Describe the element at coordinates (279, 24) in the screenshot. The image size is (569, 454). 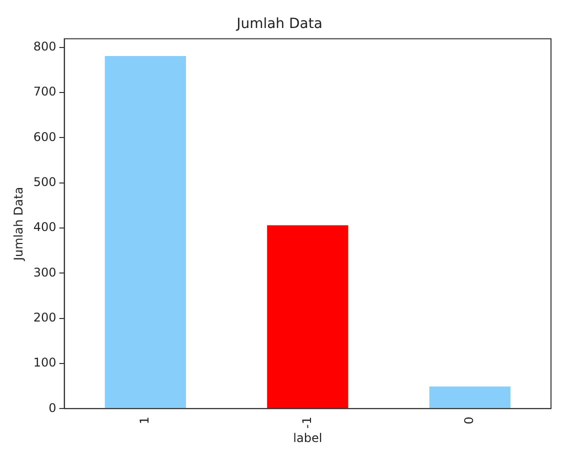
I see `chart-title: Jumlah Data` at that location.